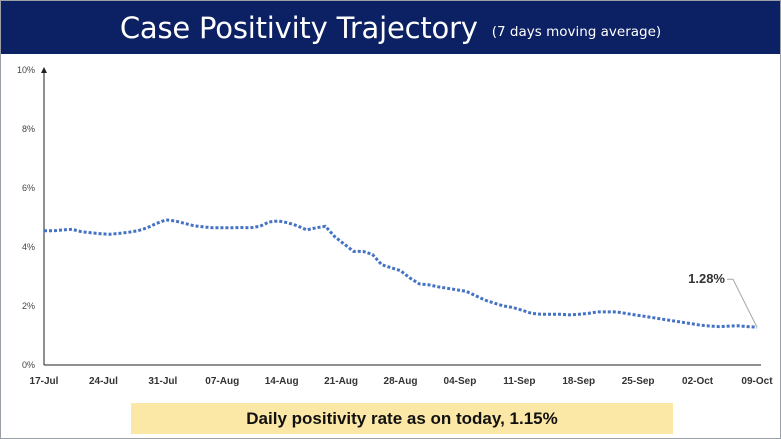 The height and width of the screenshot is (439, 781). What do you see at coordinates (460, 381) in the screenshot?
I see `x-tick-label: 04-Sep` at bounding box center [460, 381].